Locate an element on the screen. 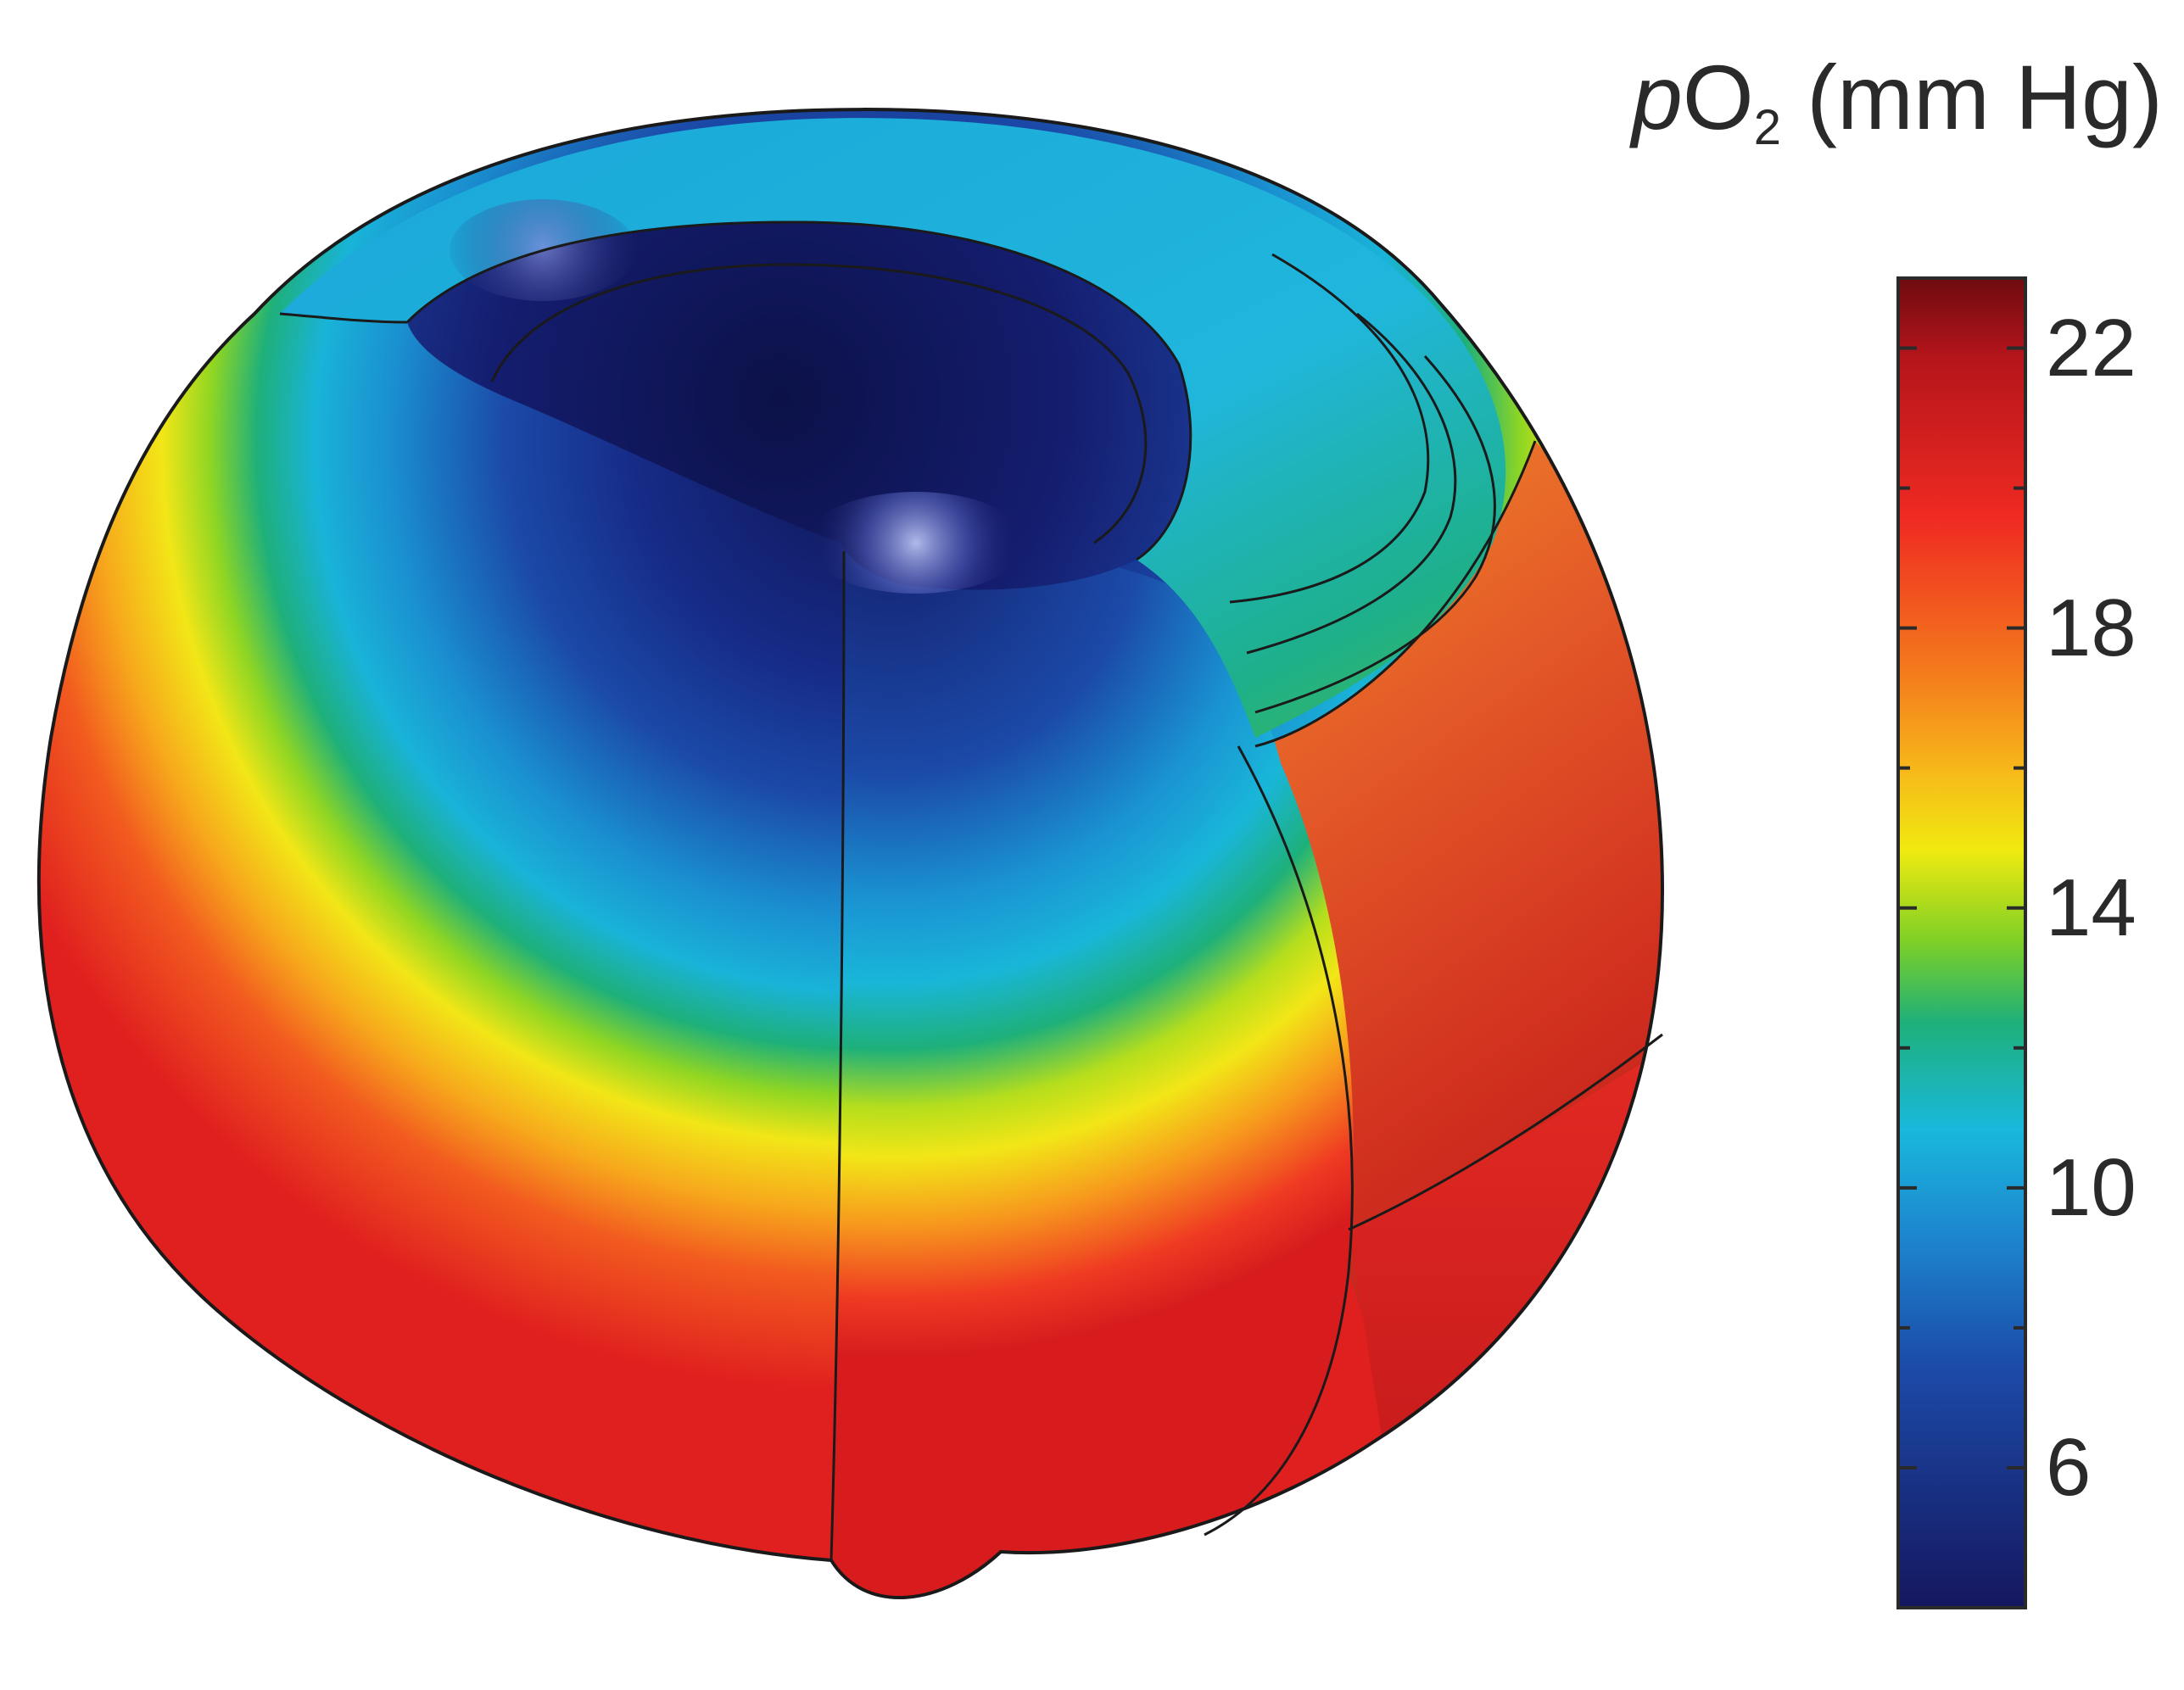 Image resolution: width=2184 pixels, height=1690 pixels. colorbar-title: pO2 (mm Hg) is located at coordinates (1840, 97).